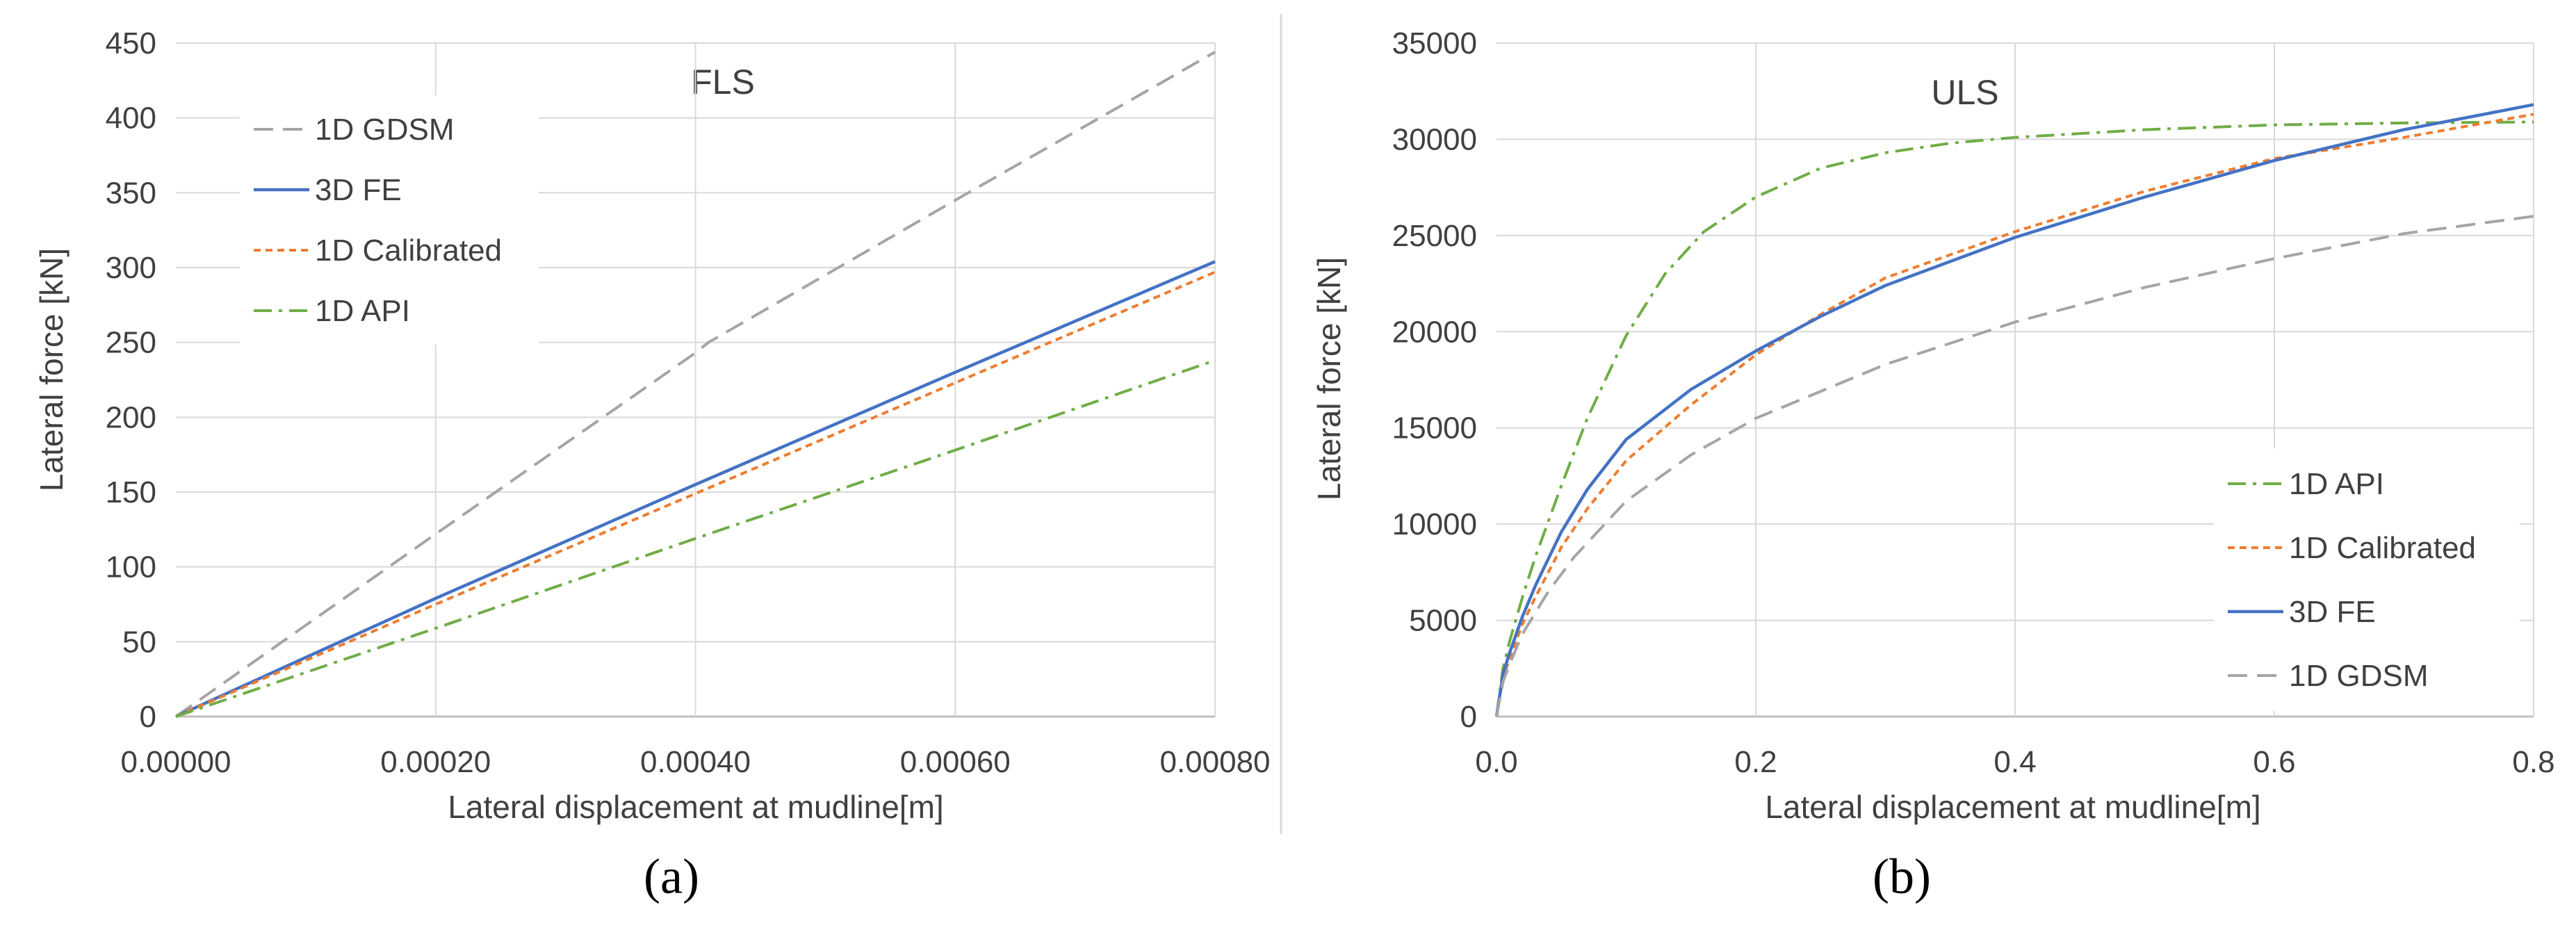  Describe the element at coordinates (2332, 612) in the screenshot. I see `panel-b-legend-label: 3D FE` at that location.